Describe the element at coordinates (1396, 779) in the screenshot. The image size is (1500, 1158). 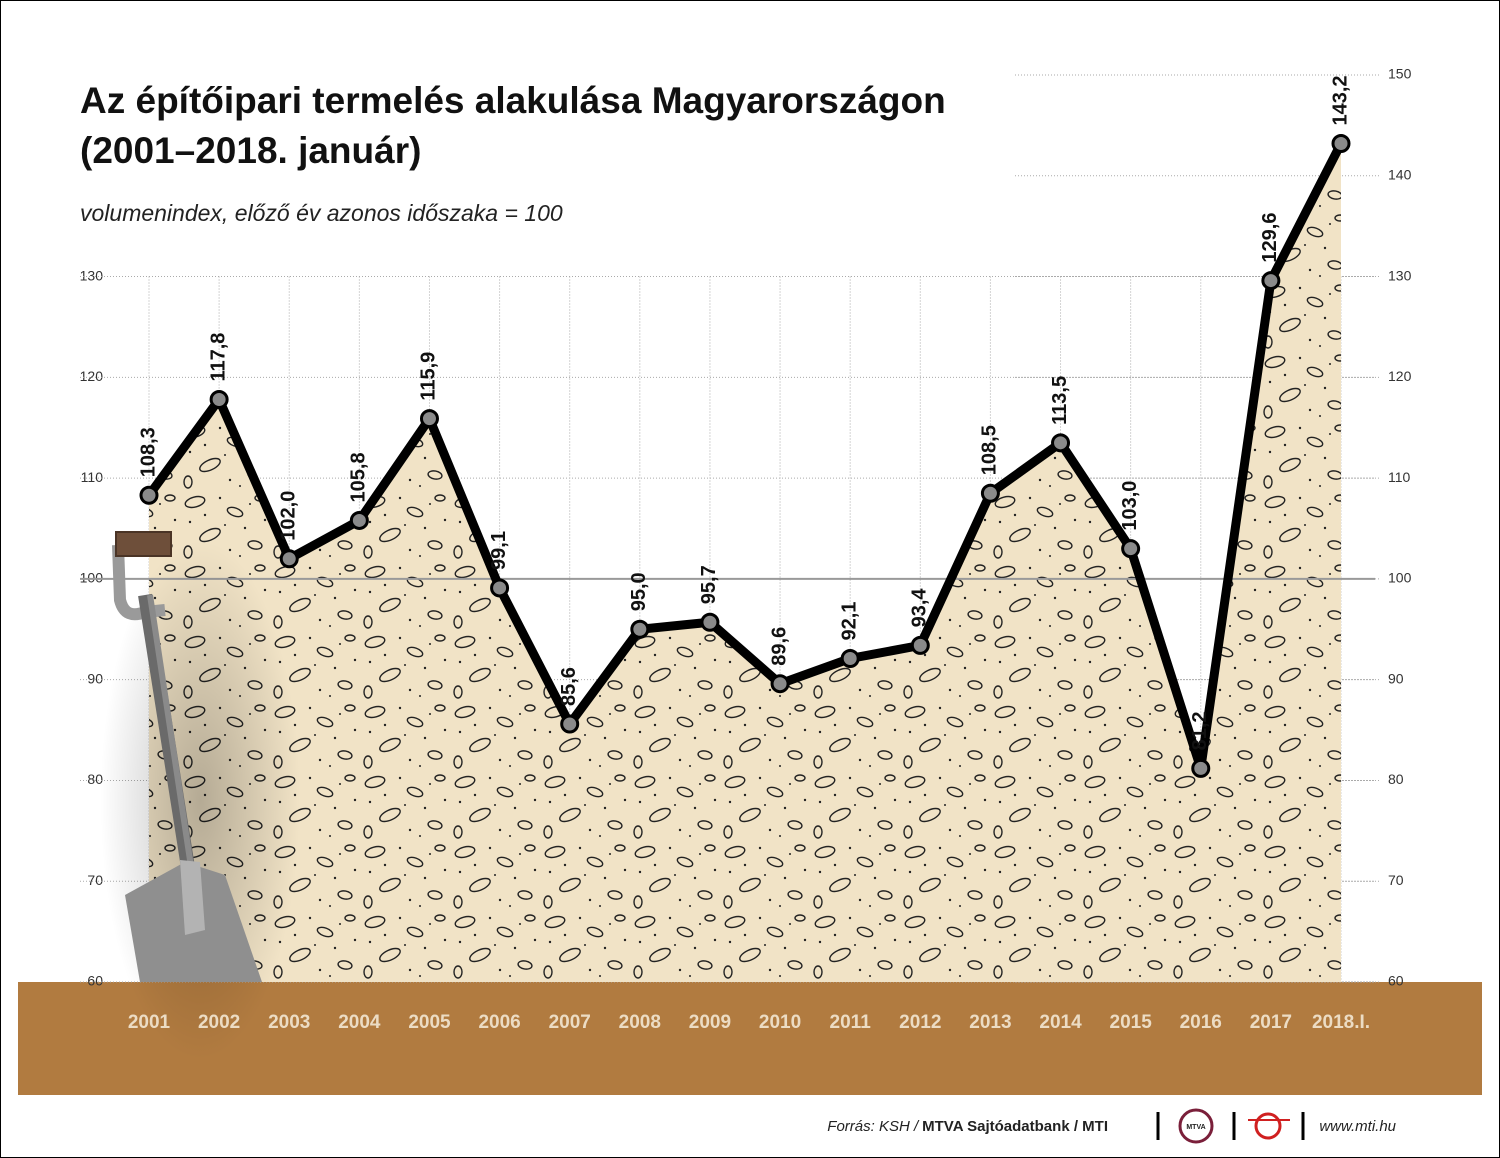
I see `y2-tick-label: 80` at that location.